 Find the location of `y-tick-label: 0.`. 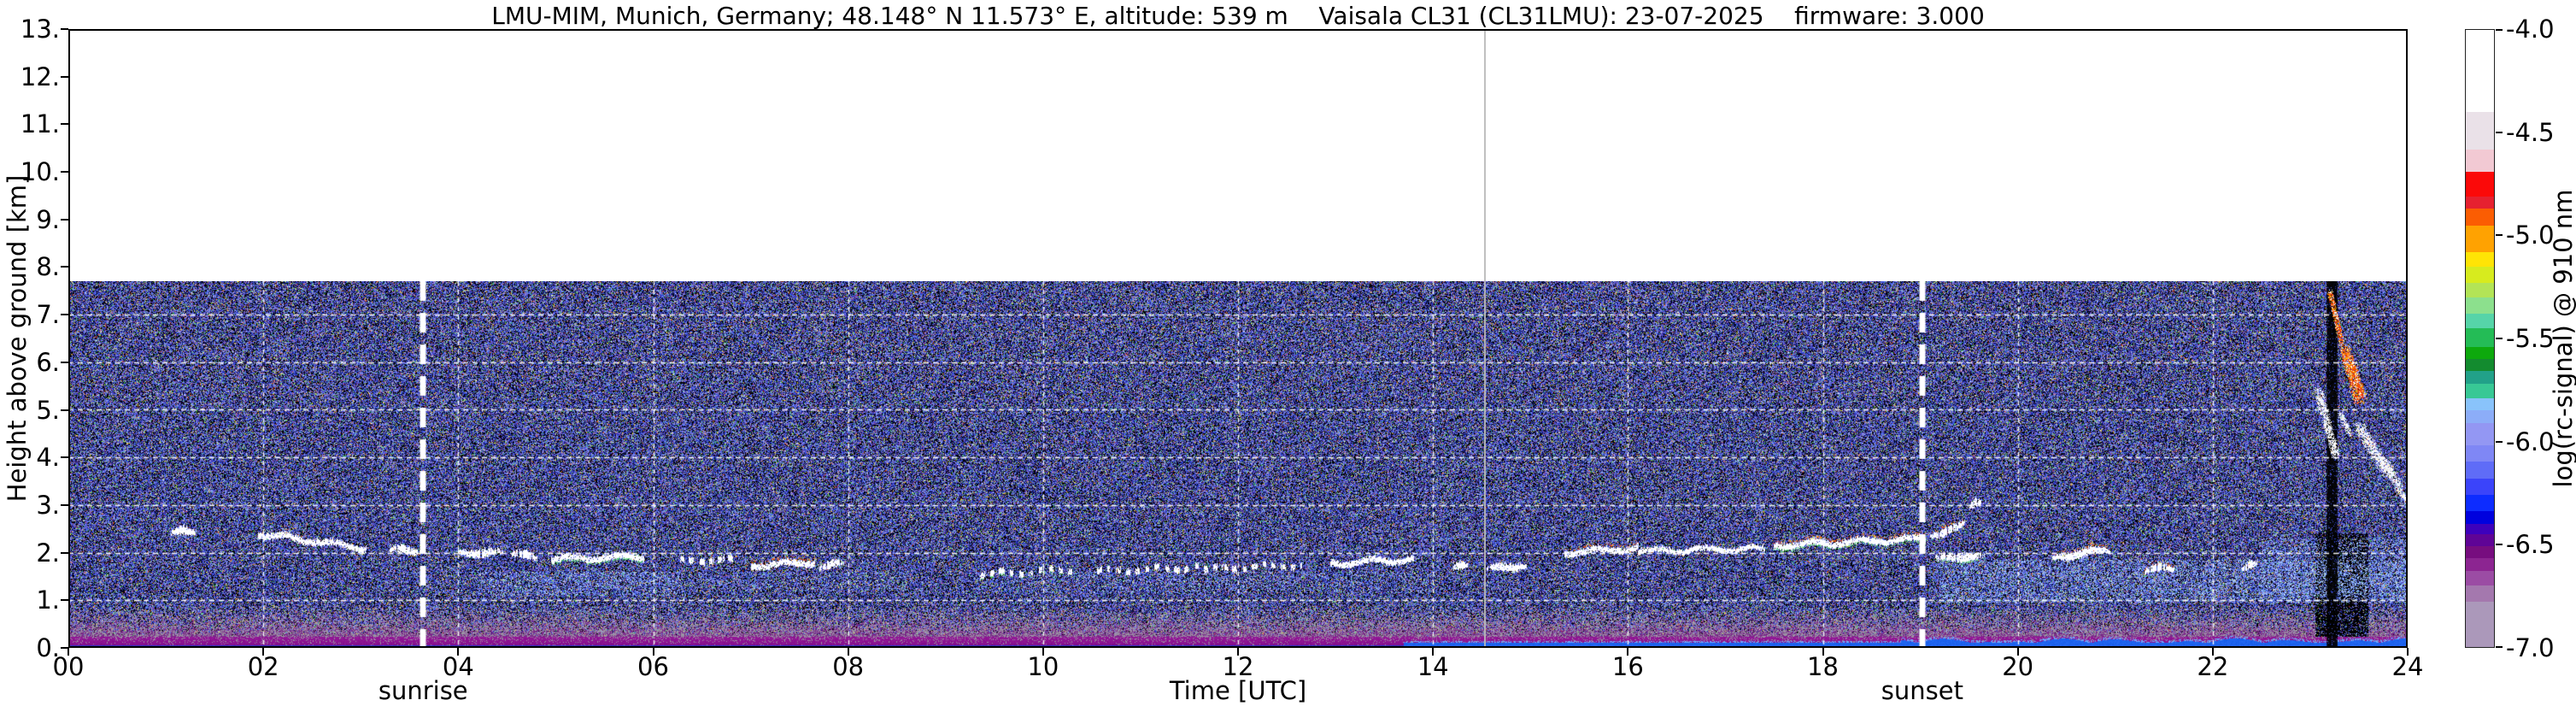

y-tick-label: 0. is located at coordinates (48, 647).